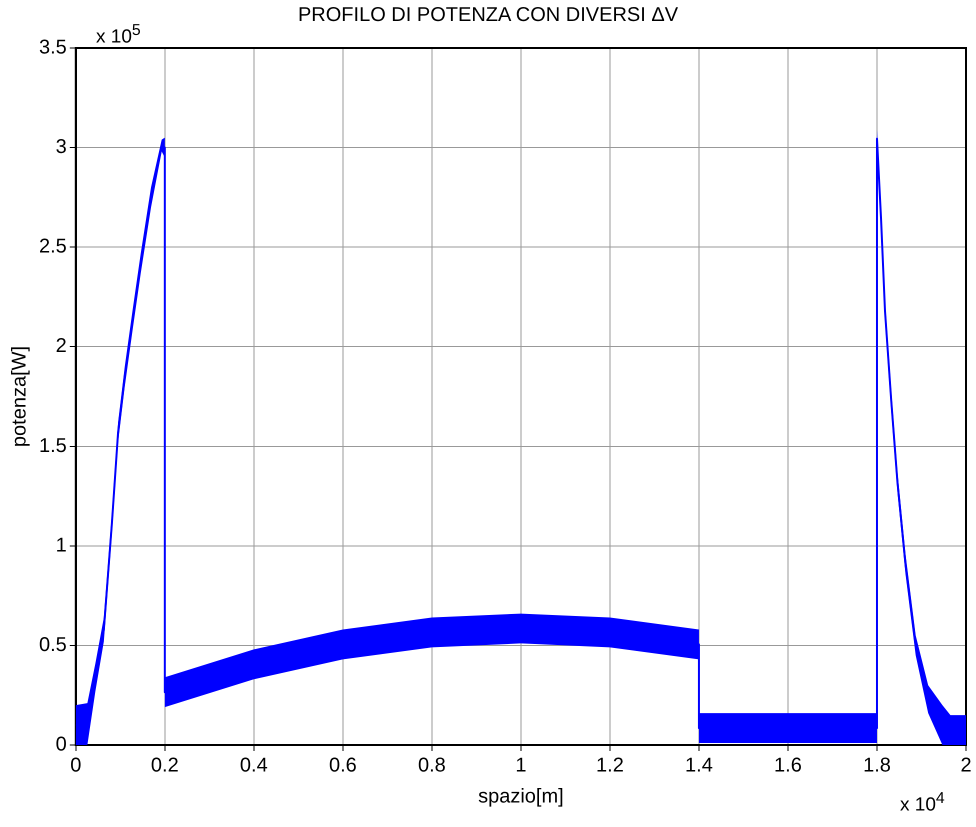 This screenshot has height=827, width=976. Describe the element at coordinates (699, 765) in the screenshot. I see `x-tick-label: 1.4` at that location.